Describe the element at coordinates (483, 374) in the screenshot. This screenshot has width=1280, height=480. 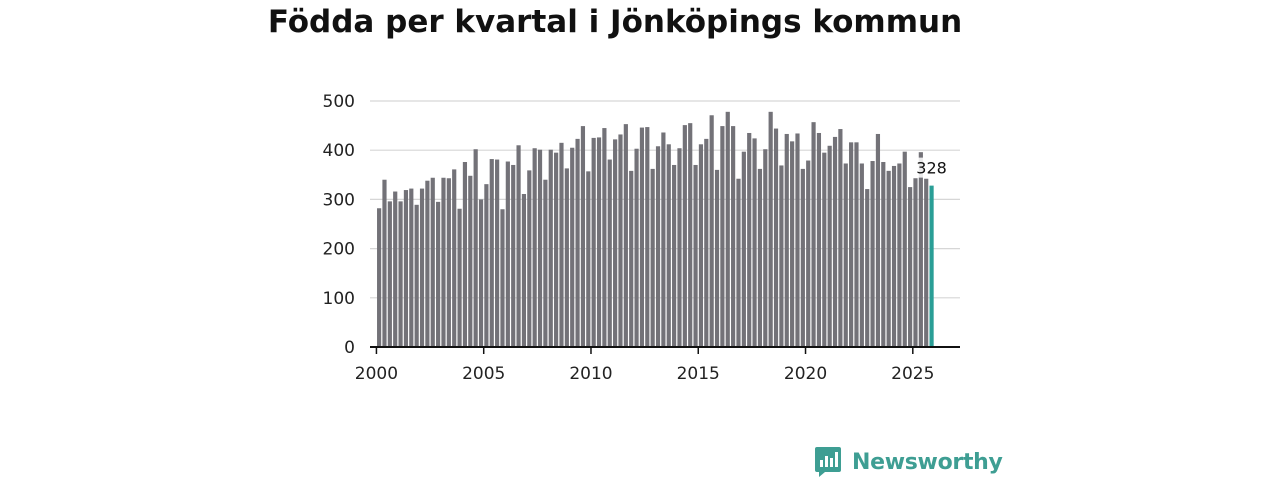
I see `x-tick-label: 2005` at that location.